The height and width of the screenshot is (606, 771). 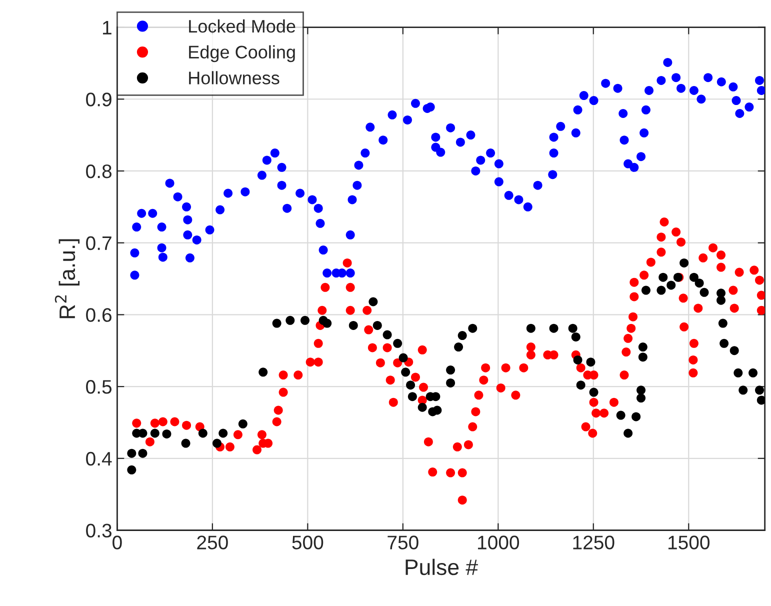 I want to click on y-tick-label: 0.9, so click(x=99, y=99).